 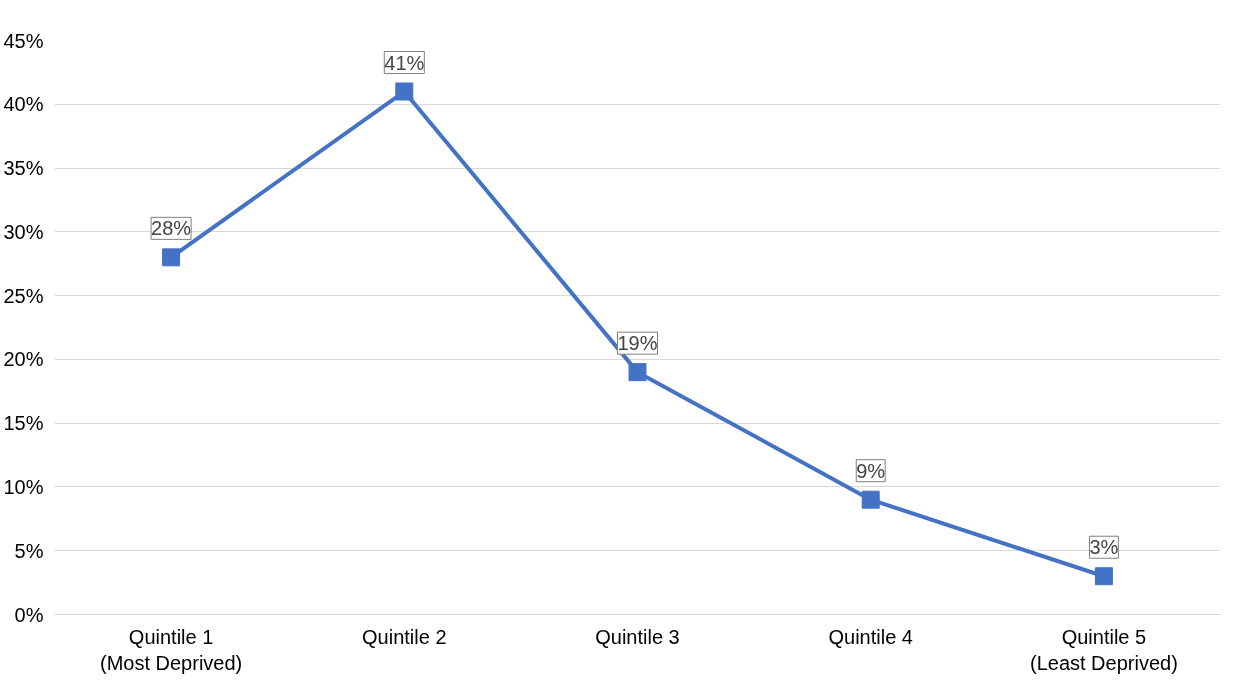 What do you see at coordinates (23, 359) in the screenshot?
I see `y-tick-label: 20%` at bounding box center [23, 359].